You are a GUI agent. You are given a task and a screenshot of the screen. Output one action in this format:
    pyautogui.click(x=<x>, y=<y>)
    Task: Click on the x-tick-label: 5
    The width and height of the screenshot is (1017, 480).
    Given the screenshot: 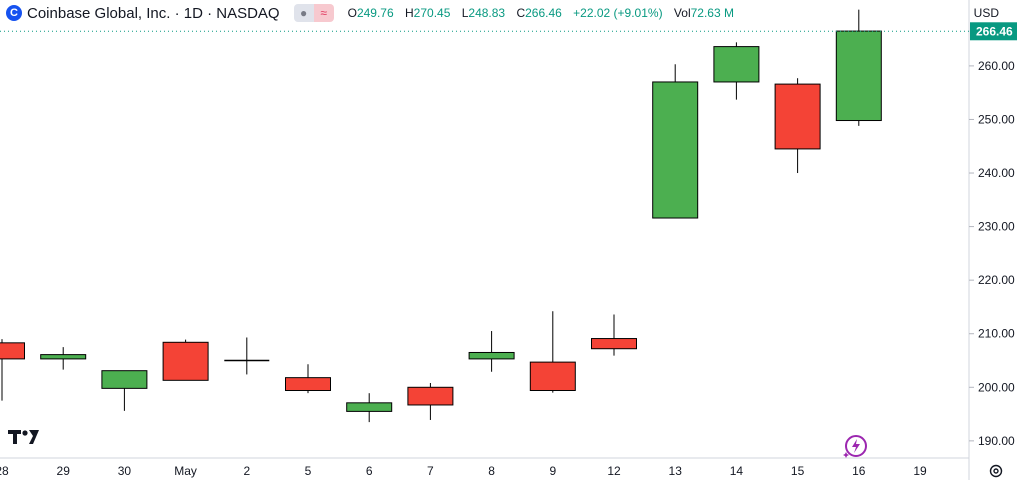 What is the action you would take?
    pyautogui.click(x=308, y=471)
    